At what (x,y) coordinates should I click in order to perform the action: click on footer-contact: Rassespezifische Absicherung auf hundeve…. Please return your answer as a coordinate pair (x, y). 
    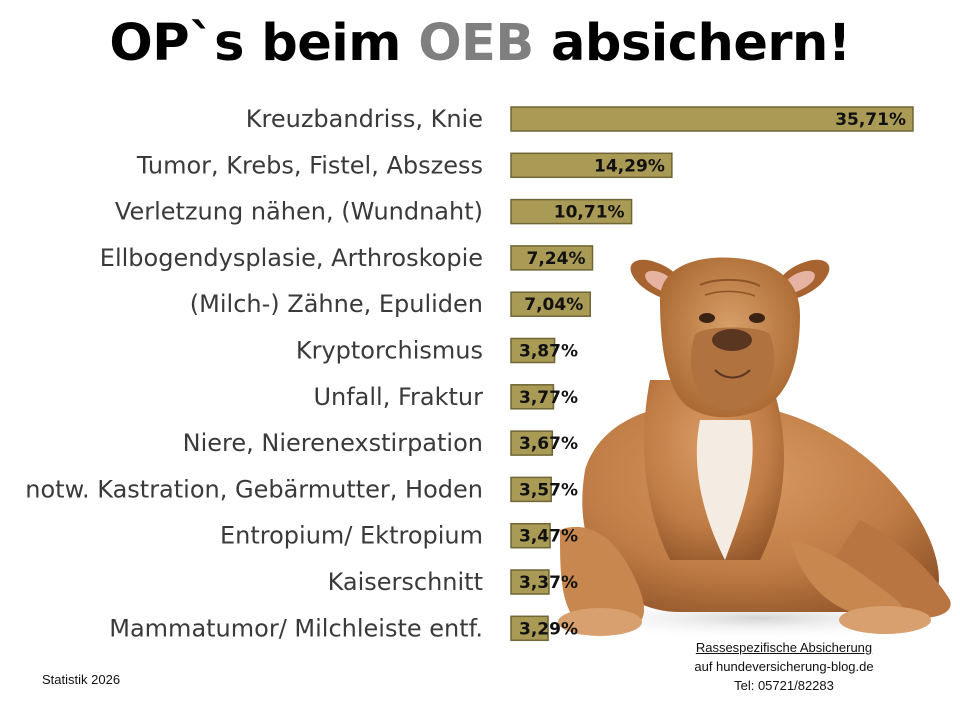
    Looking at the image, I should click on (784, 666).